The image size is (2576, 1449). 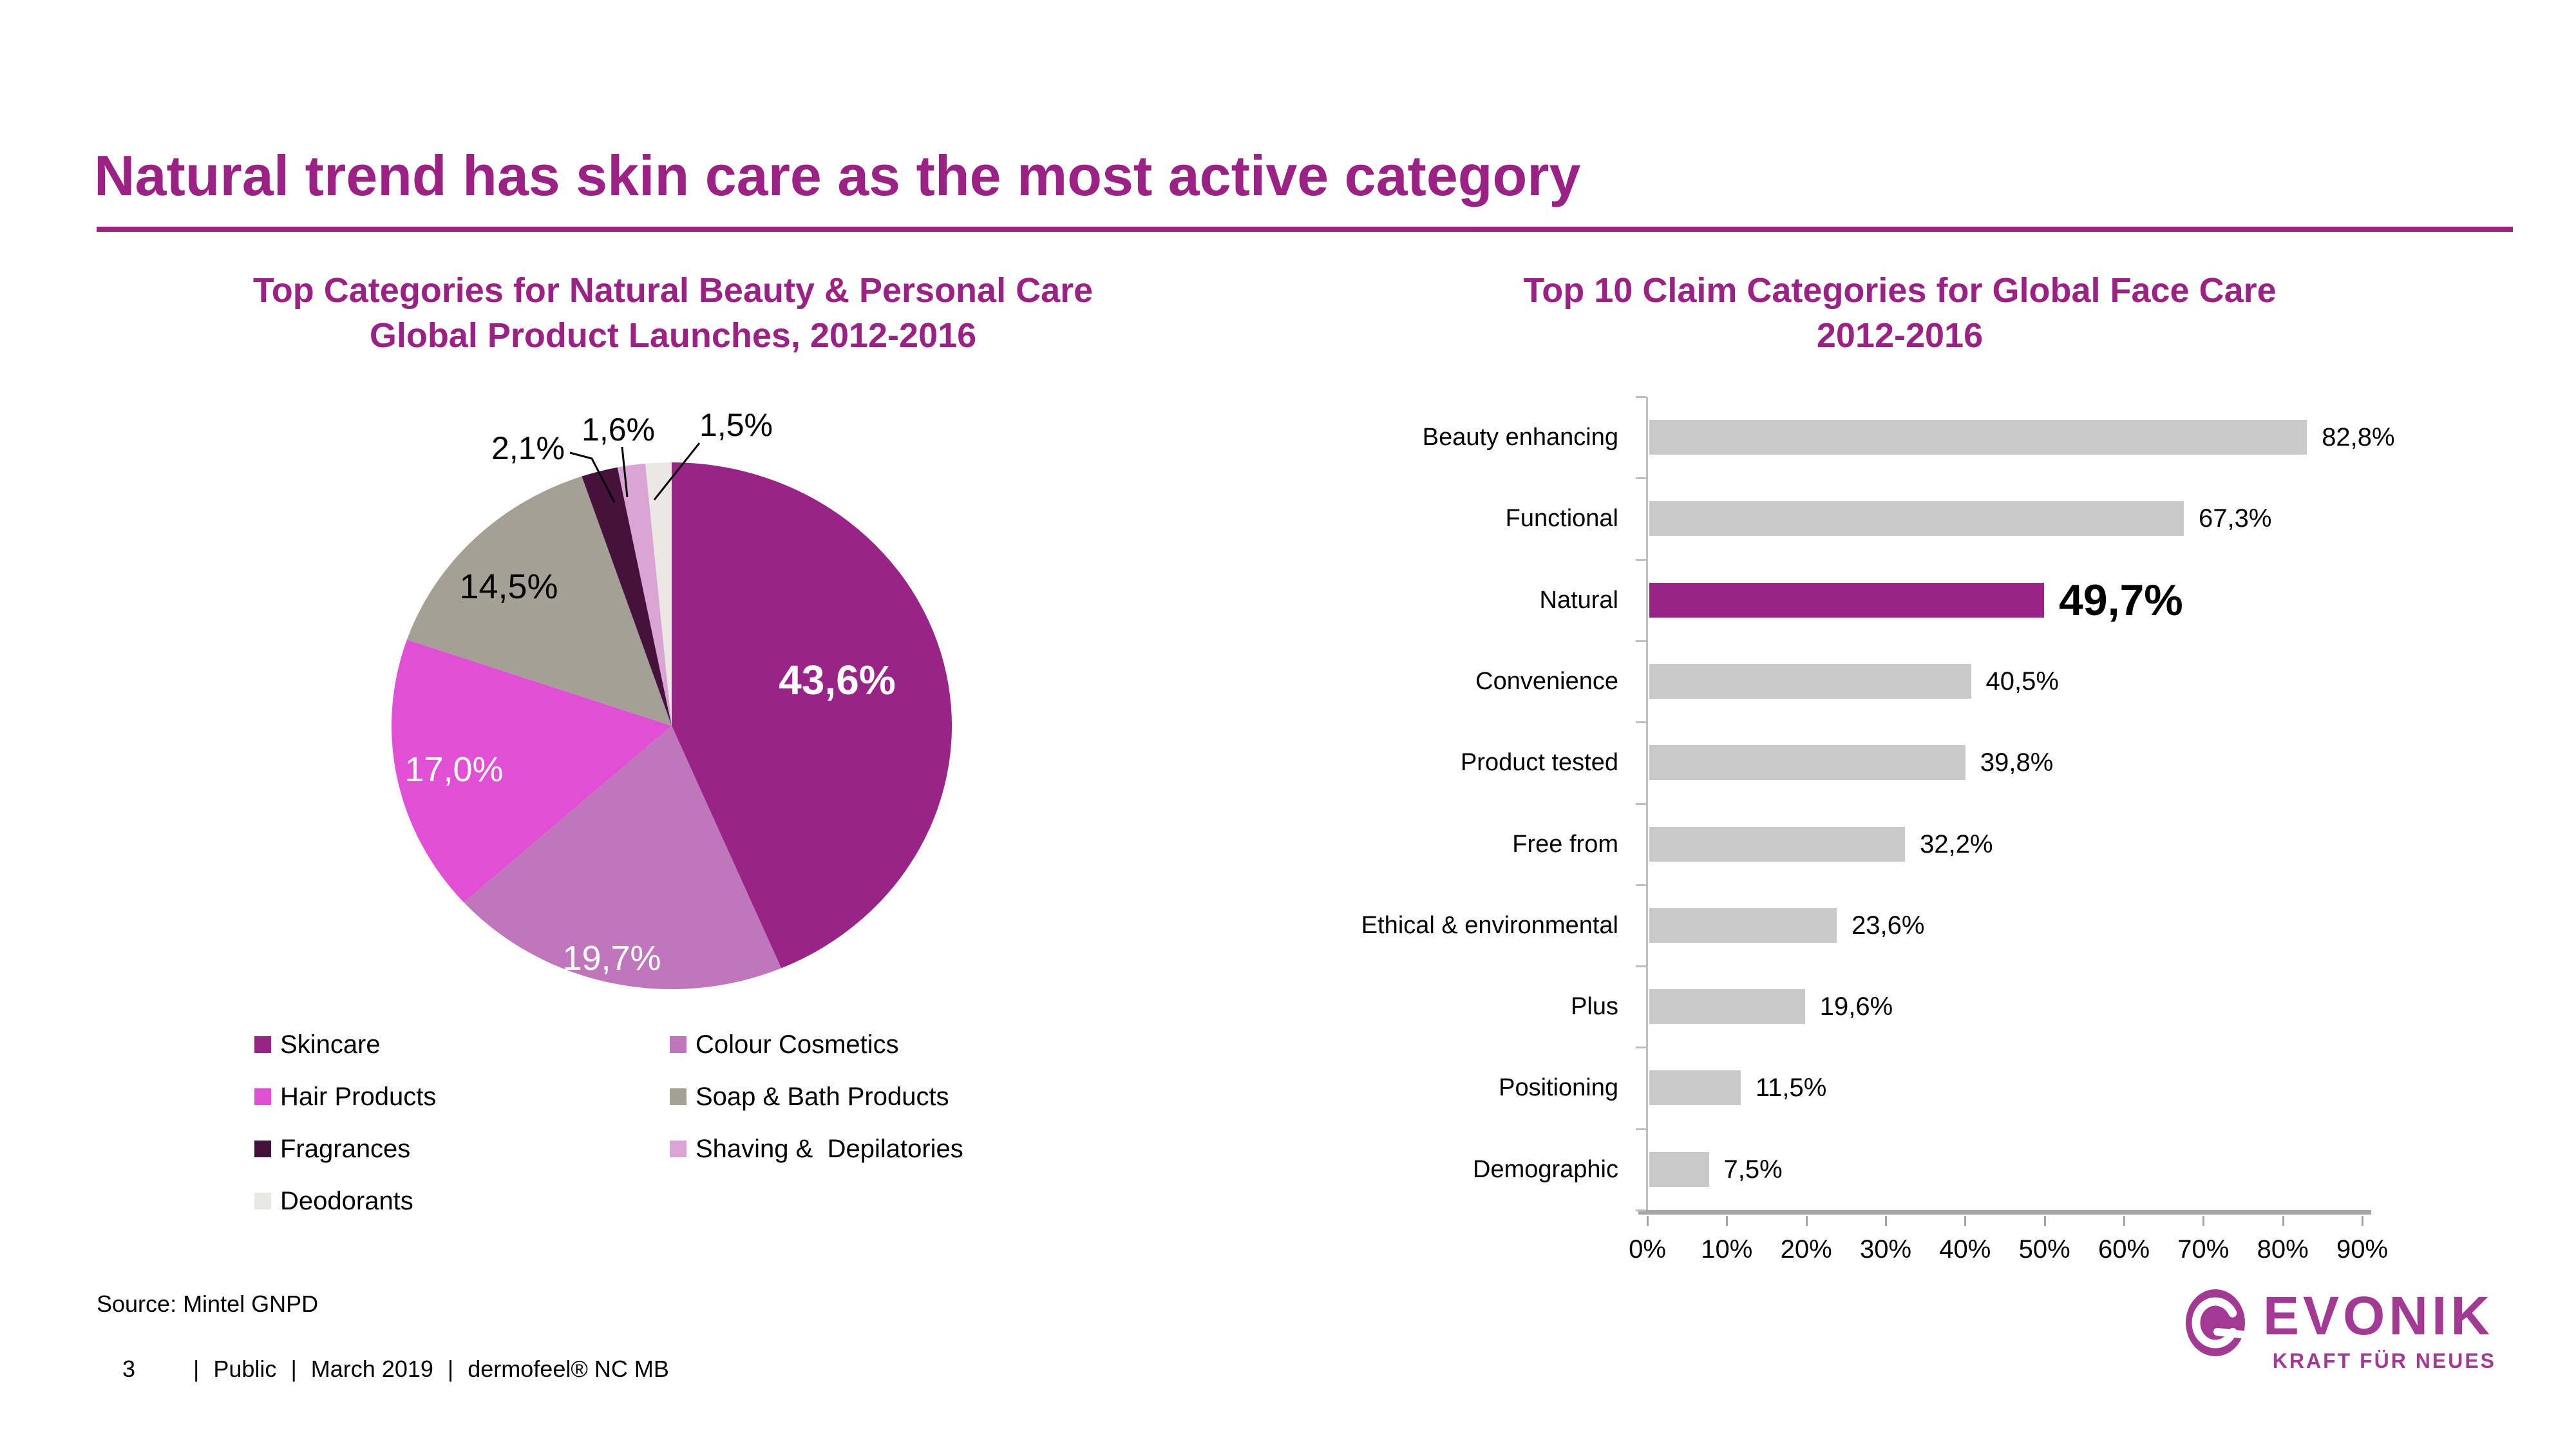 I want to click on footer-item: March 2019, so click(x=371, y=1369).